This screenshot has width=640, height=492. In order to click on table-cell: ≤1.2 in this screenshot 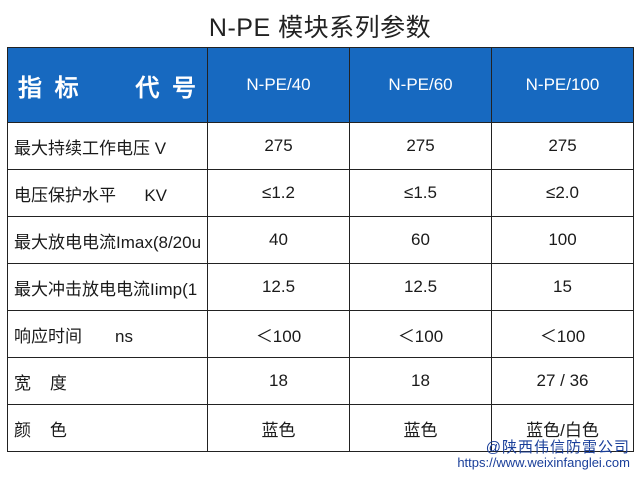, I will do `click(278, 193)`.